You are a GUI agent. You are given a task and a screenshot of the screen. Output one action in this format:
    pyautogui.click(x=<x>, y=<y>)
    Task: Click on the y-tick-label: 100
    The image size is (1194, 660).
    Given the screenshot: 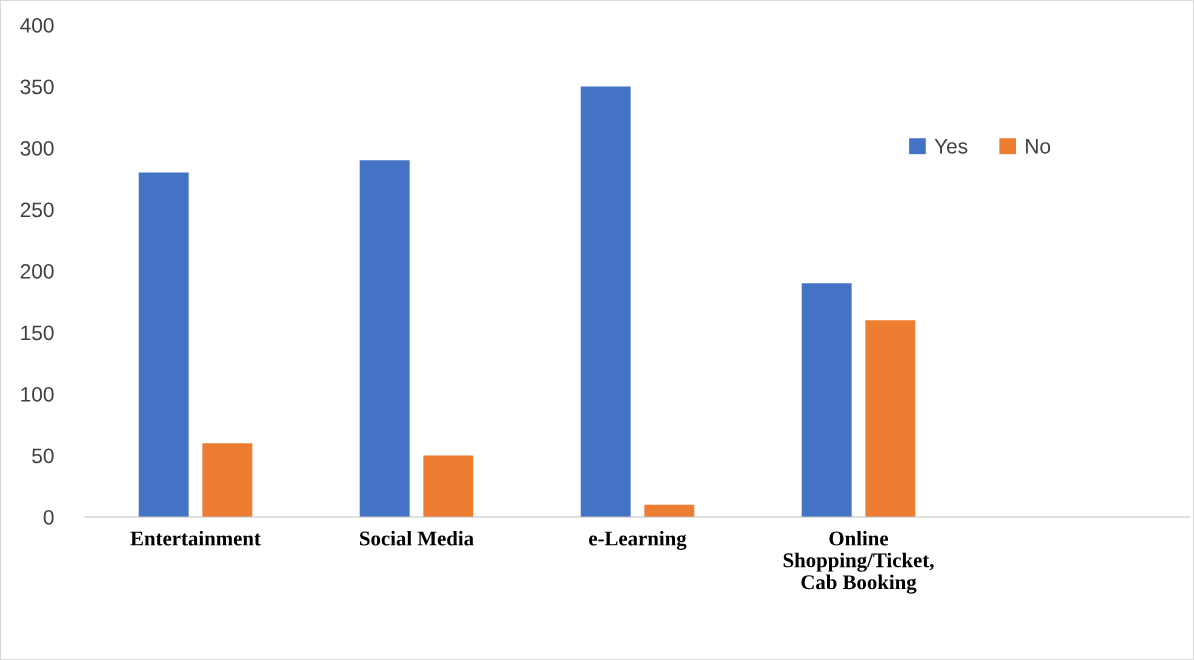 What is the action you would take?
    pyautogui.click(x=37, y=394)
    